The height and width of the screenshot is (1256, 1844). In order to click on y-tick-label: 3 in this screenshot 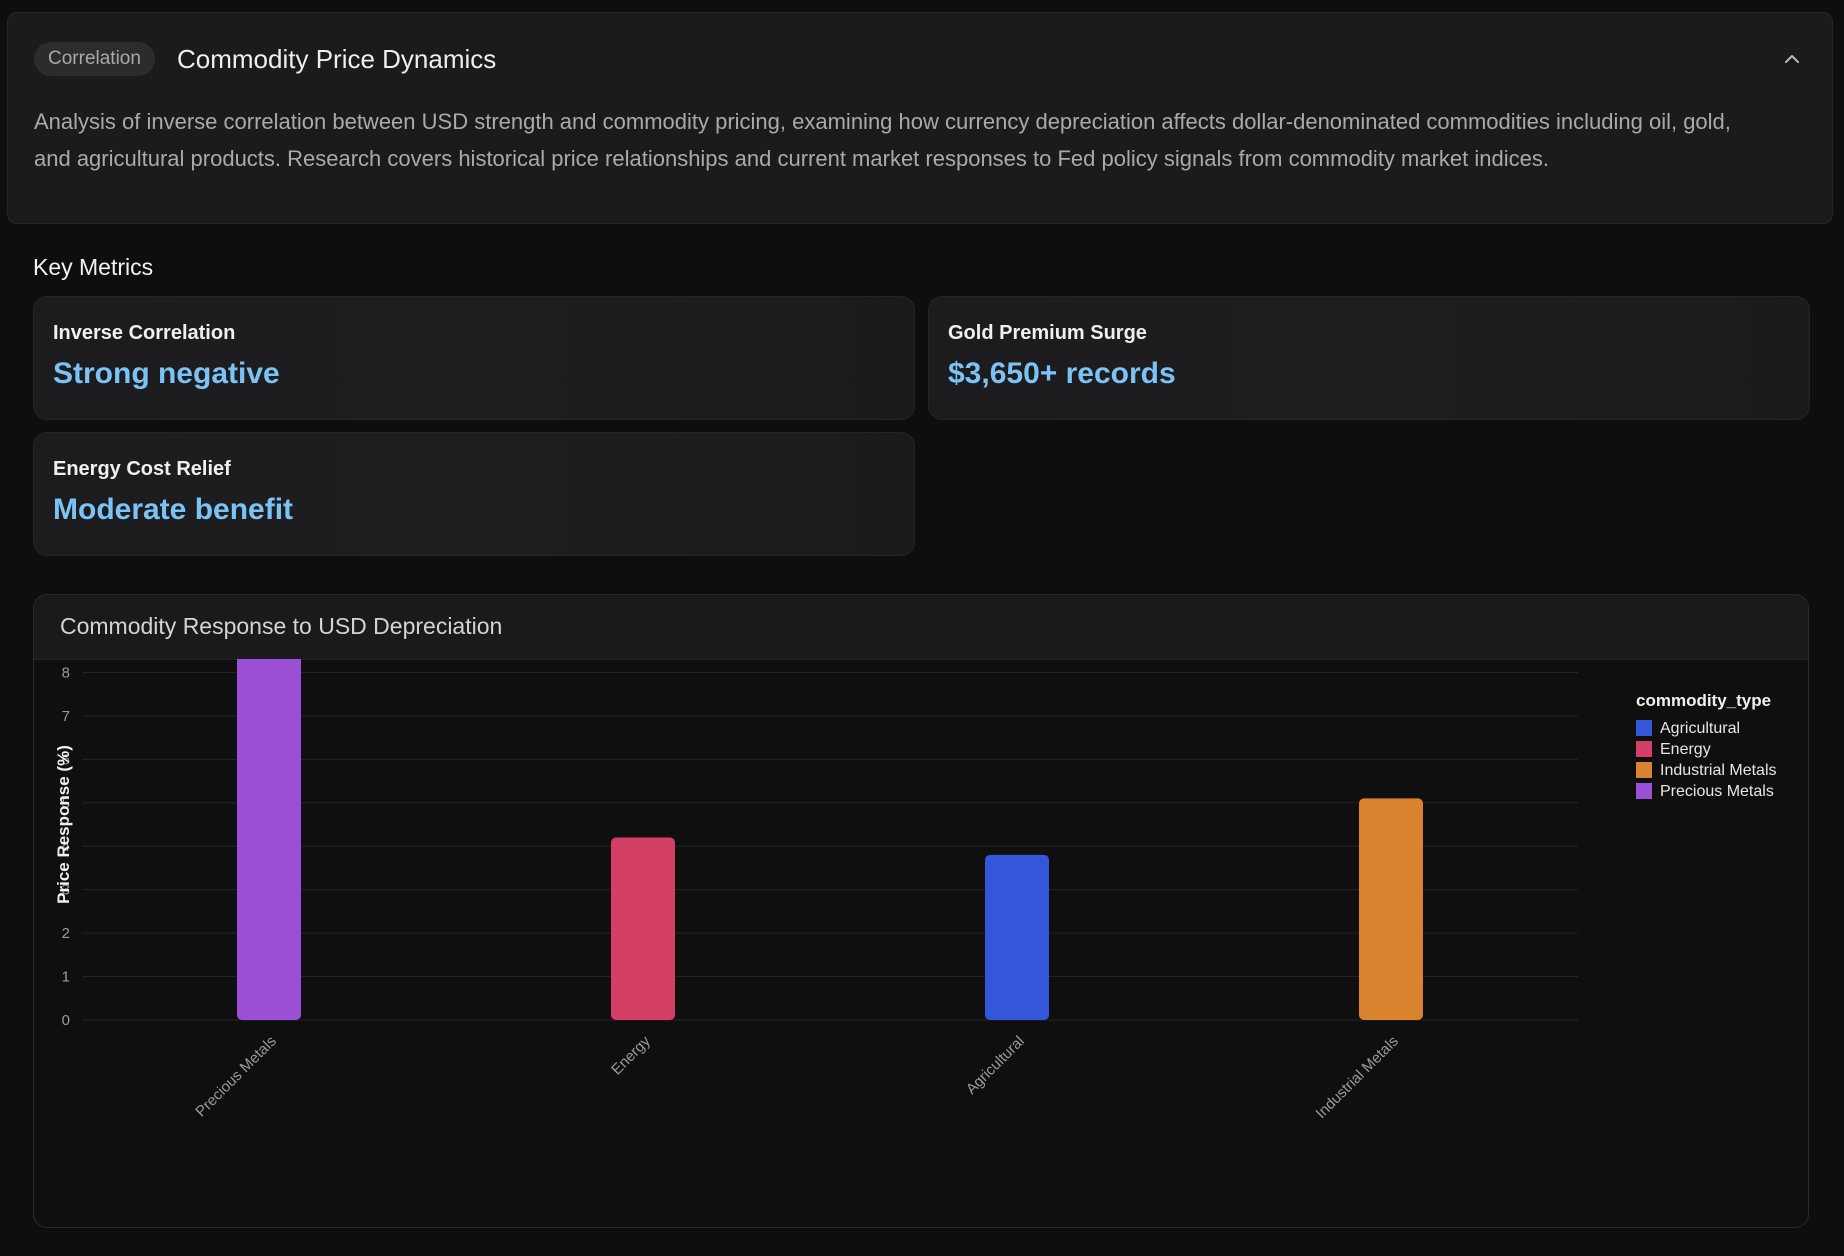, I will do `click(66, 890)`.